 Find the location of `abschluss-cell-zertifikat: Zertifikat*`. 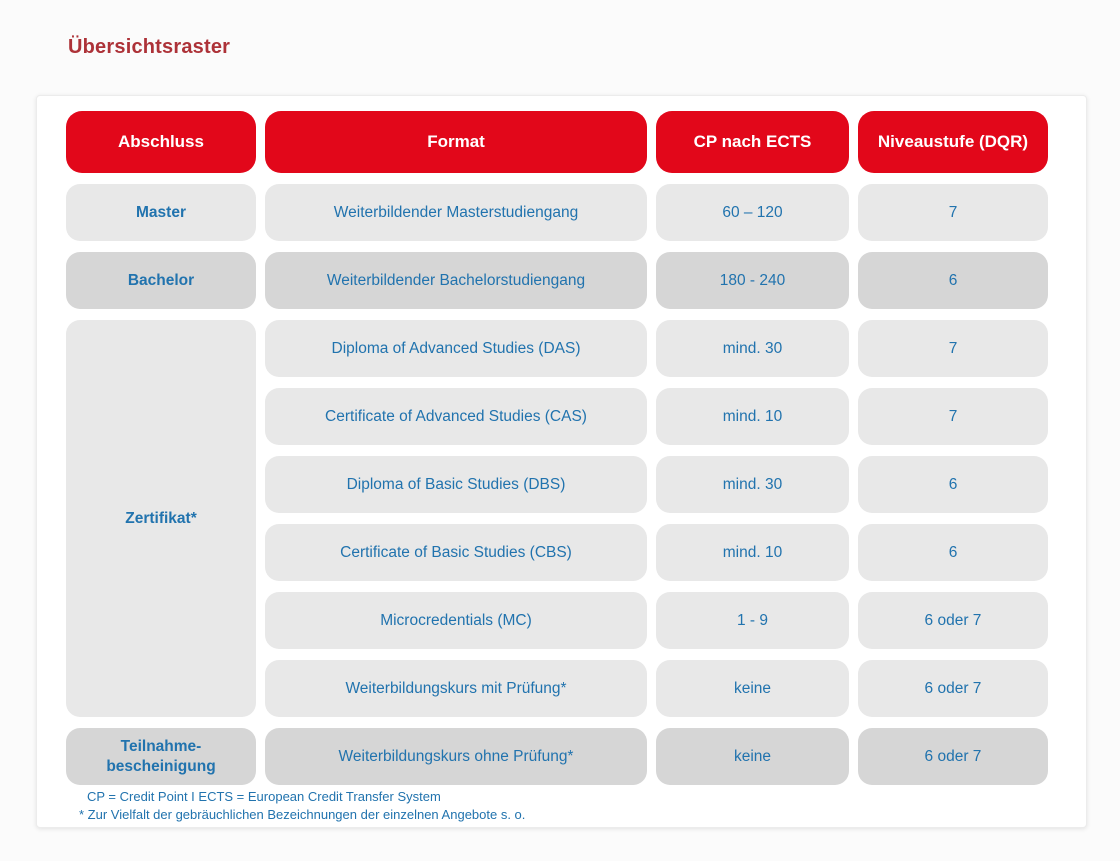

abschluss-cell-zertifikat: Zertifikat* is located at coordinates (161, 518).